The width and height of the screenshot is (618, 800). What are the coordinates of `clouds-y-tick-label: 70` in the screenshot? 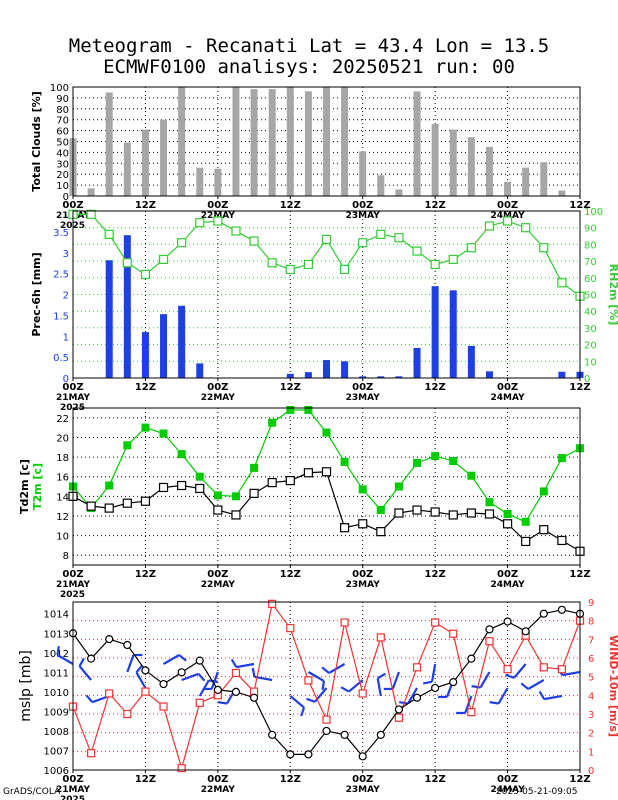 It's located at (62, 121).